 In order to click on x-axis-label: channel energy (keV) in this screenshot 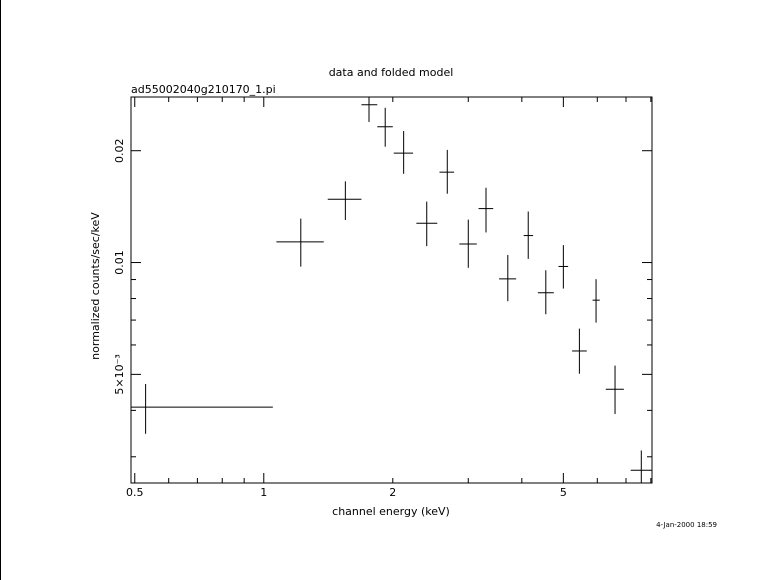, I will do `click(391, 511)`.